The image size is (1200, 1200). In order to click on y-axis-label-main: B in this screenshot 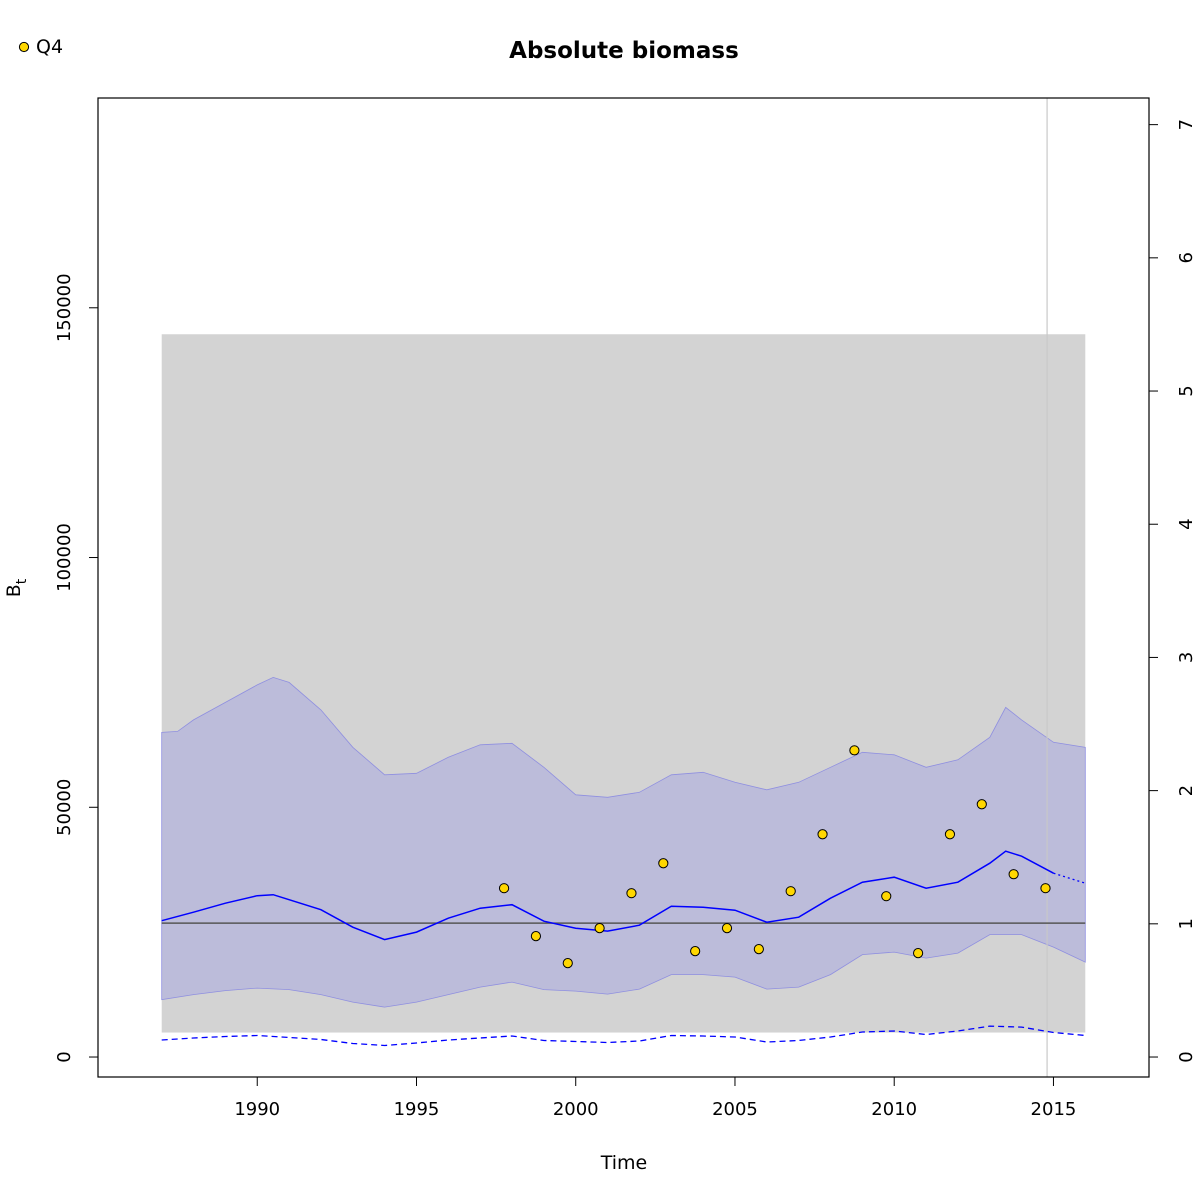, I will do `click(14, 590)`.